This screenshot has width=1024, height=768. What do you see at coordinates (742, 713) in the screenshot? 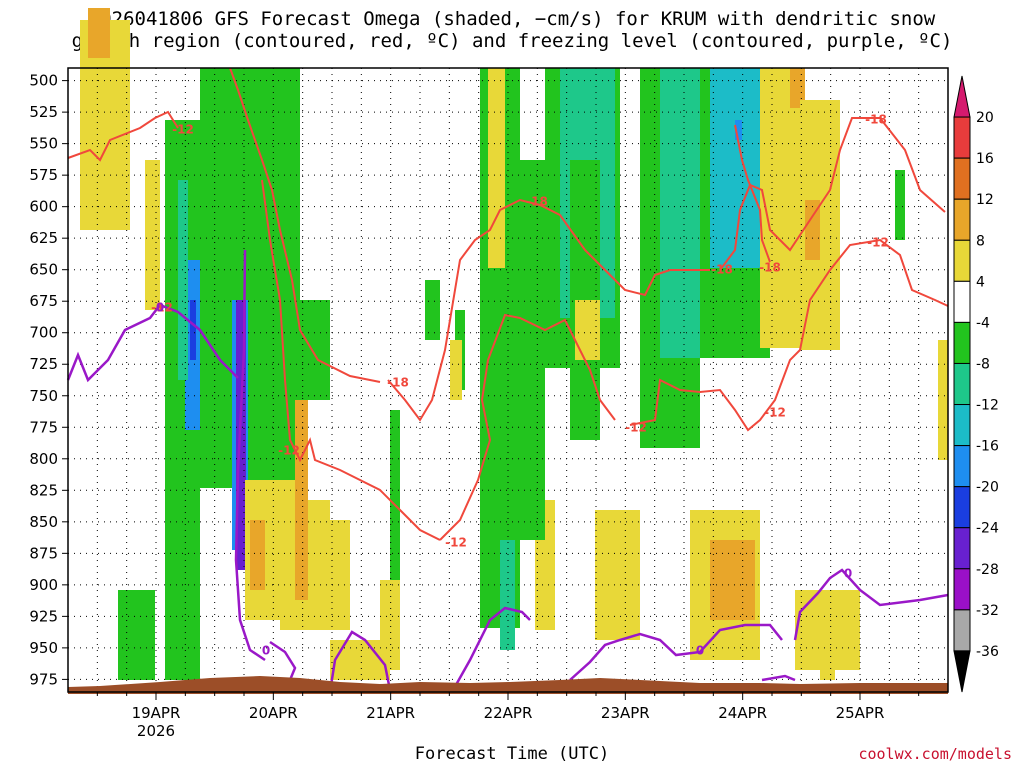
I see `x-tick-label: 24APR` at bounding box center [742, 713].